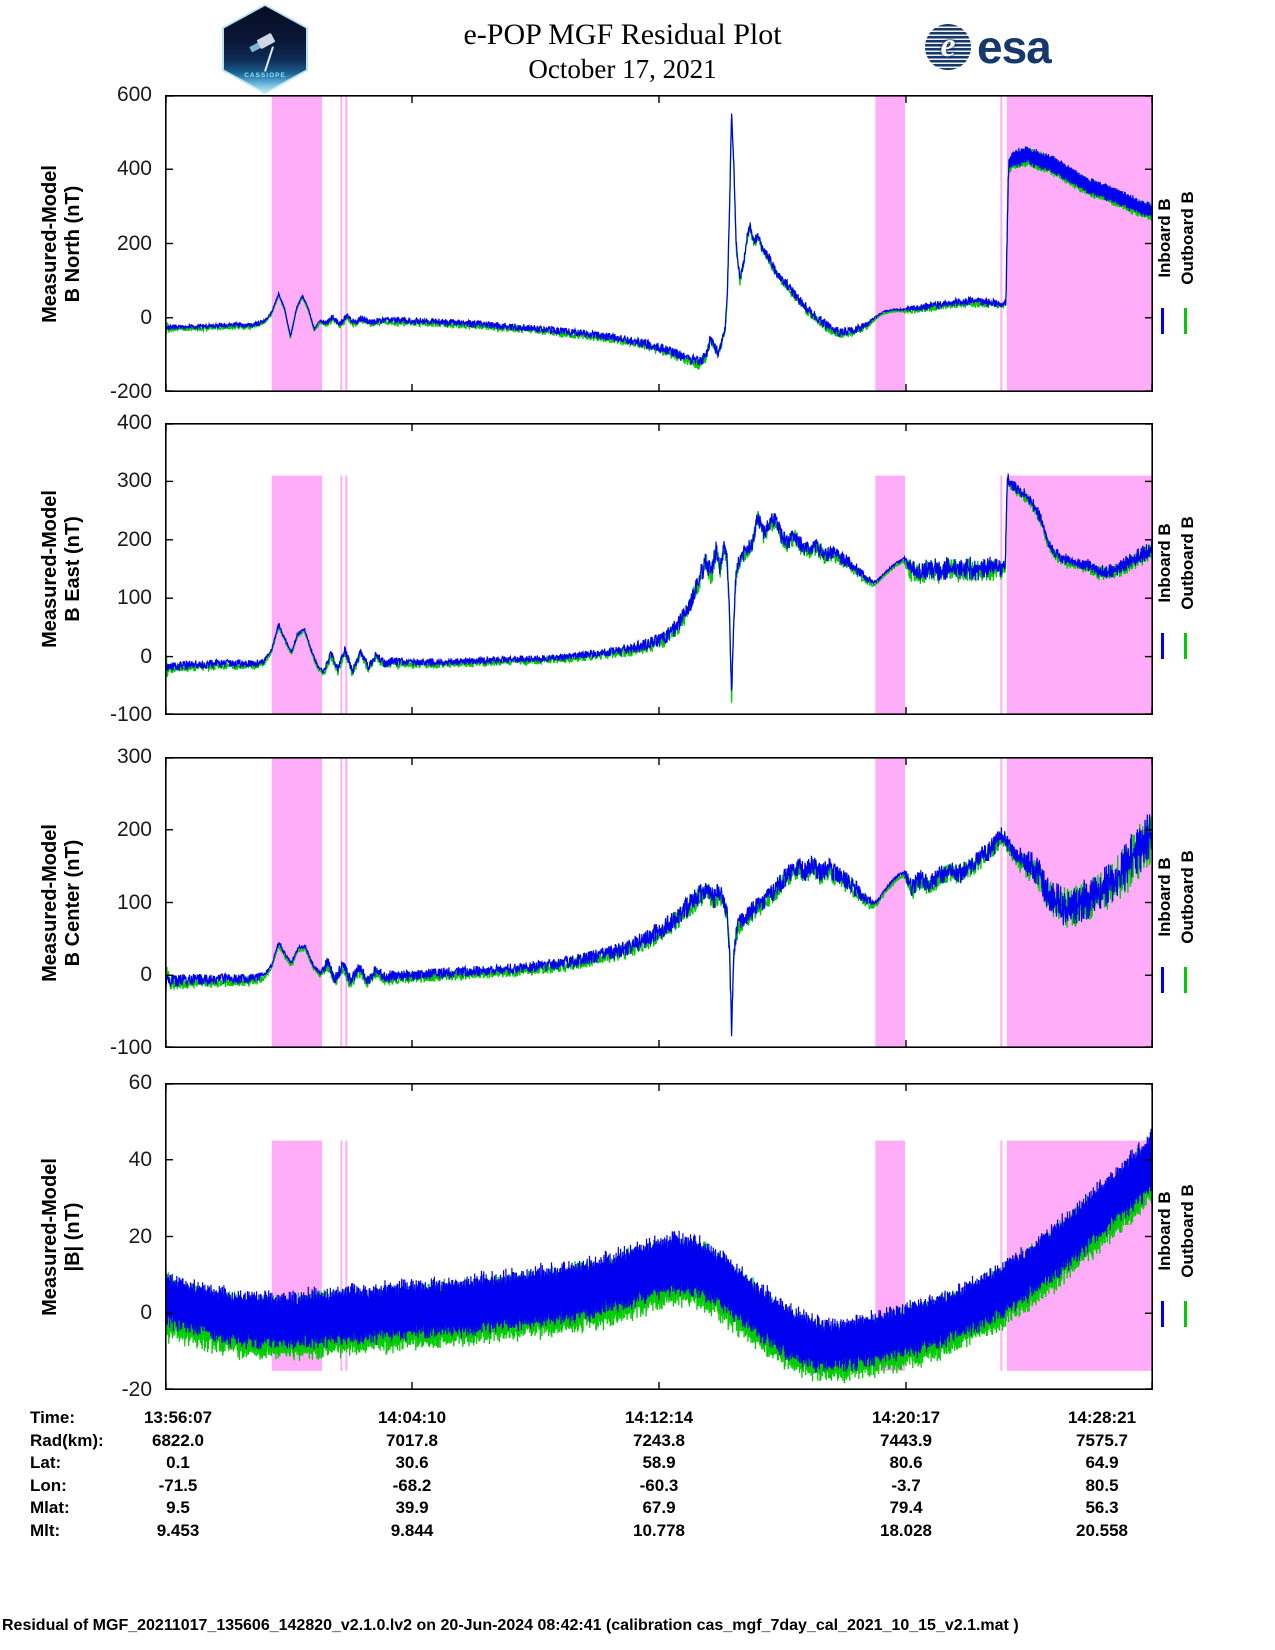 The height and width of the screenshot is (1650, 1275). I want to click on panel-b-center-plot, so click(659, 902).